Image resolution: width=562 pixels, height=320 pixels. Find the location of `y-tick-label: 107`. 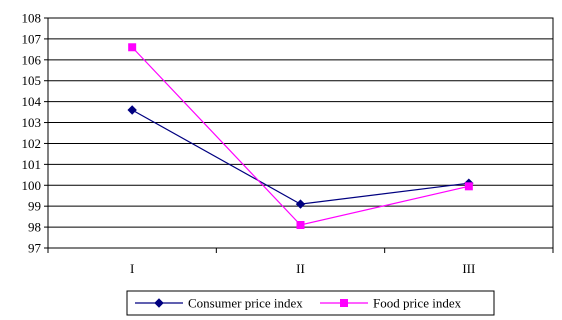

y-tick-label: 107 is located at coordinates (32, 38).